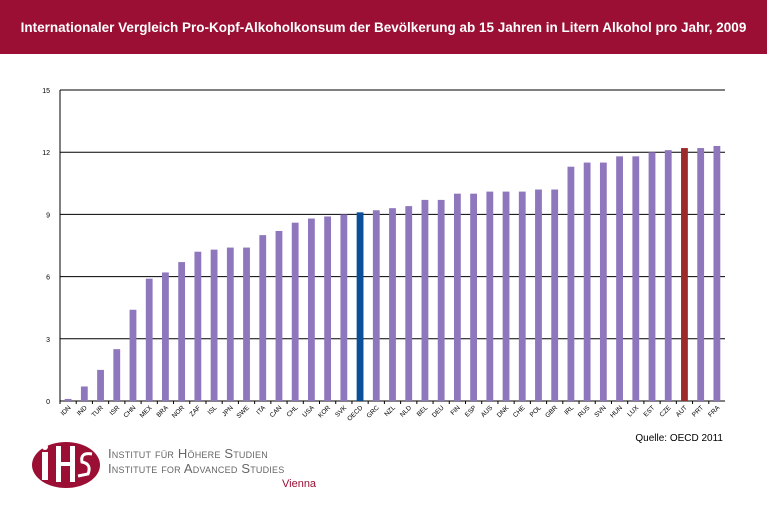 Image resolution: width=767 pixels, height=506 pixels. Describe the element at coordinates (115, 410) in the screenshot. I see `x-tick-label: ISR` at that location.